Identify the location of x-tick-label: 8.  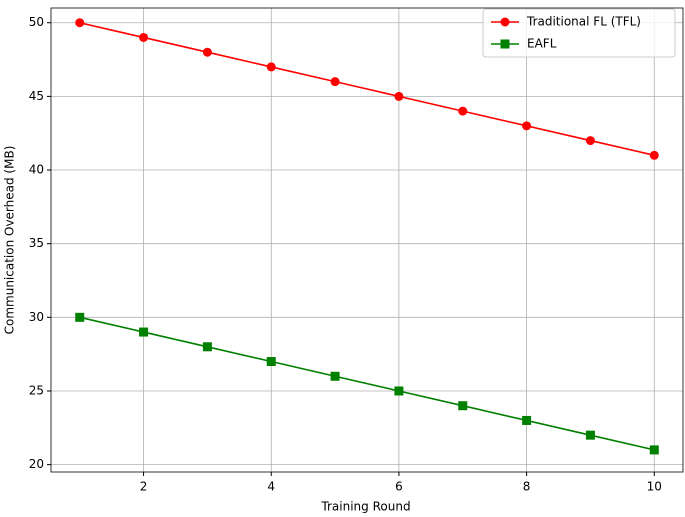
(527, 487).